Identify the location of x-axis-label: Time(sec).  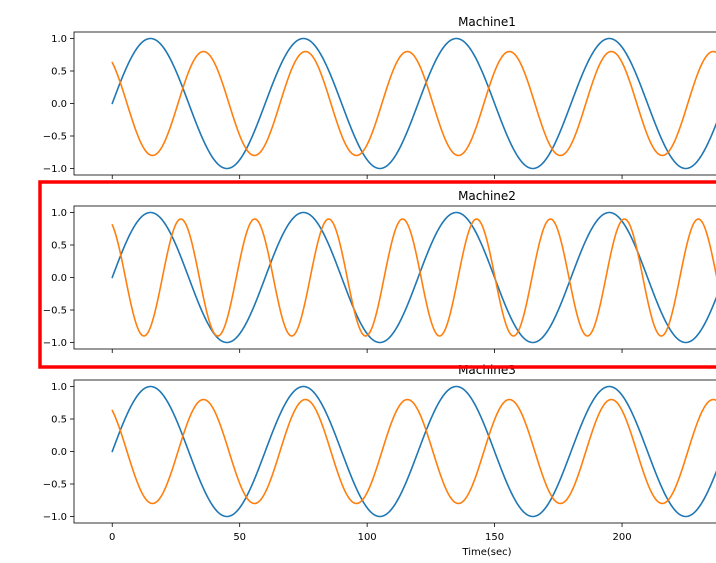
(486, 552).